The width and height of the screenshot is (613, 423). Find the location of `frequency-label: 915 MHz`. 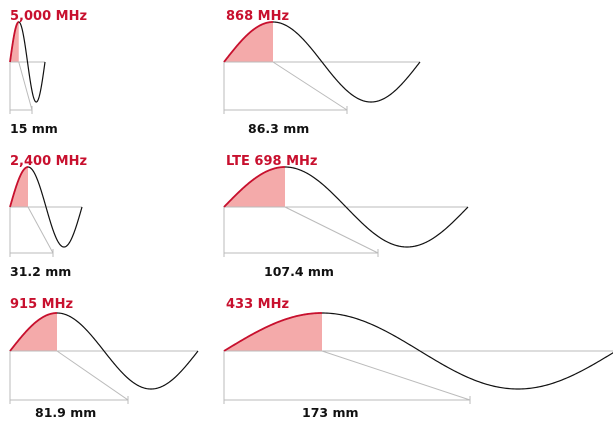

frequency-label: 915 MHz is located at coordinates (41, 304).